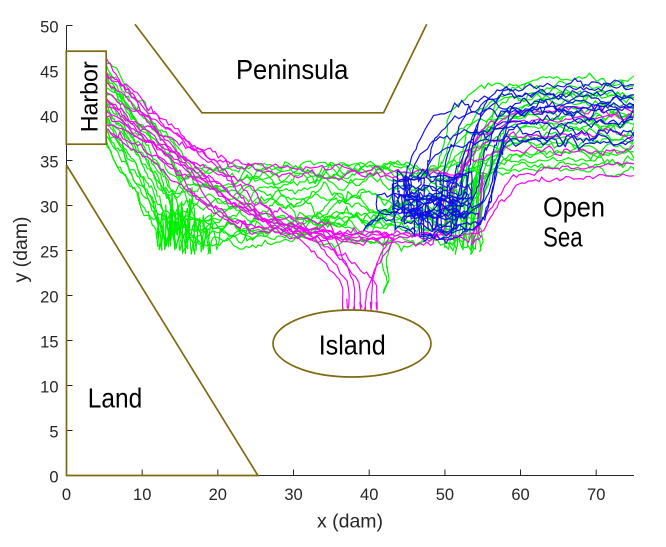 Image resolution: width=666 pixels, height=547 pixels. I want to click on svg-text: 5, so click(53, 433).